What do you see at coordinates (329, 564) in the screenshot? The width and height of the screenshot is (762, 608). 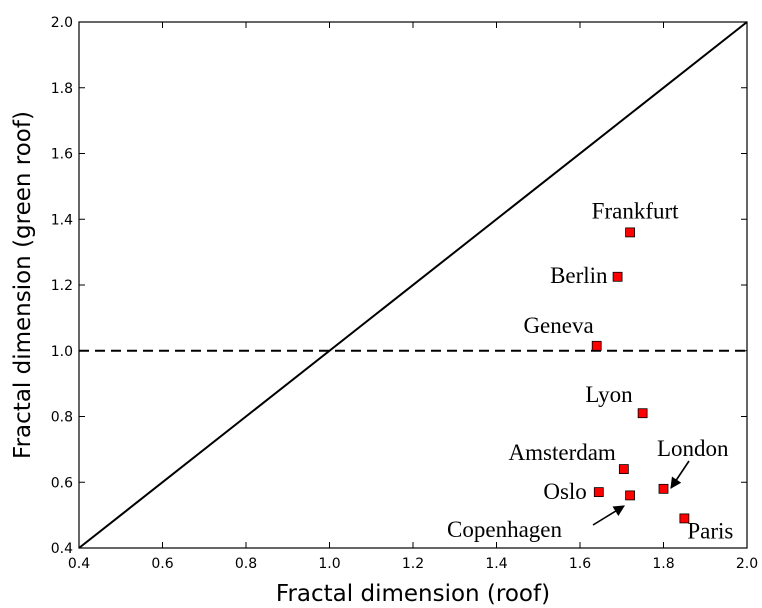 I see `x-tick-label: 1.0` at bounding box center [329, 564].